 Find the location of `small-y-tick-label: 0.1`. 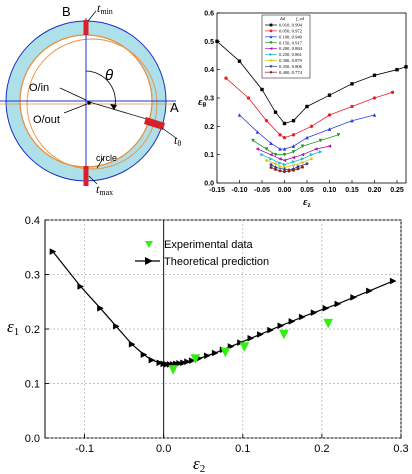

small-y-tick-label: 0.1 is located at coordinates (209, 155).